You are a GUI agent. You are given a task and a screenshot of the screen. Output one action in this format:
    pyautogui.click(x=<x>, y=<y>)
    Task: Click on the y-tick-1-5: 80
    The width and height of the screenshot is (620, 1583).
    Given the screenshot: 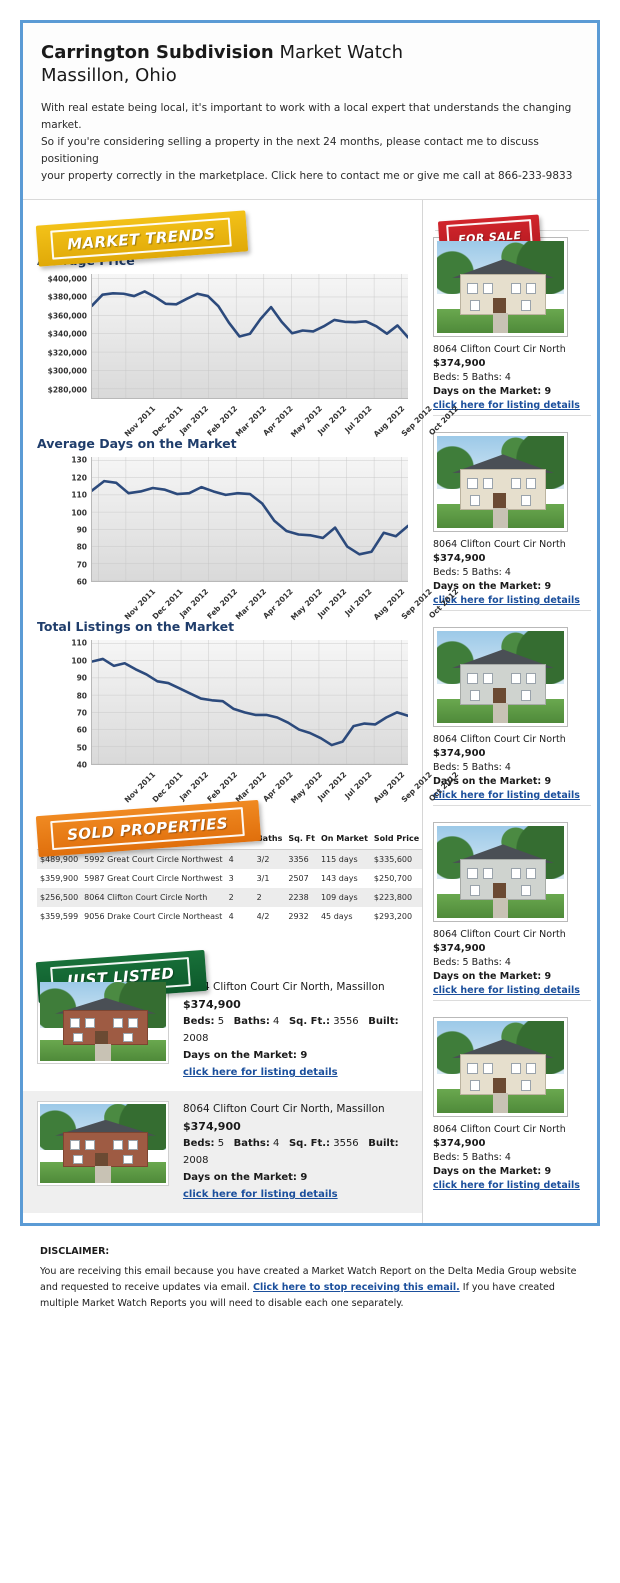 What is the action you would take?
    pyautogui.click(x=81, y=547)
    